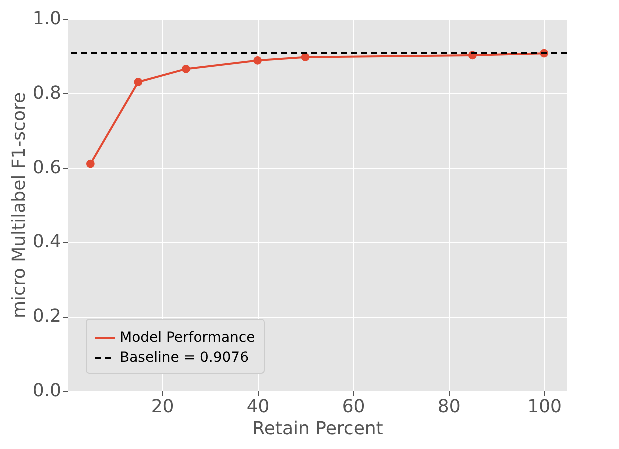  What do you see at coordinates (449, 407) in the screenshot?
I see `x-tick-label: 80` at bounding box center [449, 407].